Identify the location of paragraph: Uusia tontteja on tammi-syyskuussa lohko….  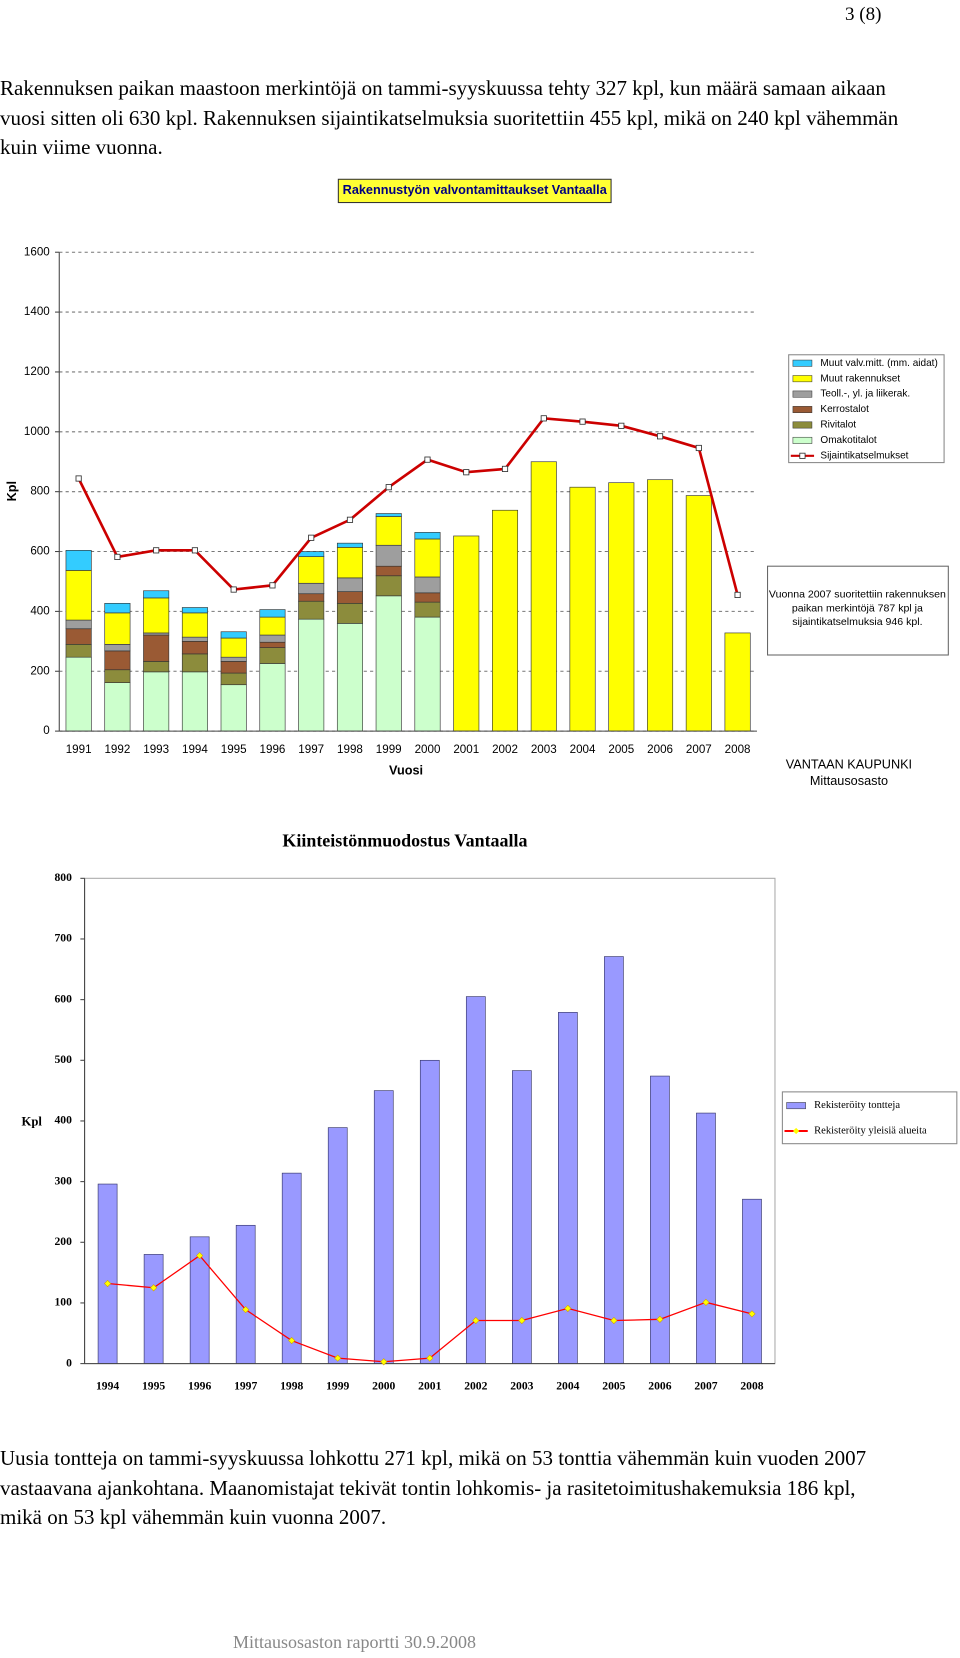
(433, 1487).